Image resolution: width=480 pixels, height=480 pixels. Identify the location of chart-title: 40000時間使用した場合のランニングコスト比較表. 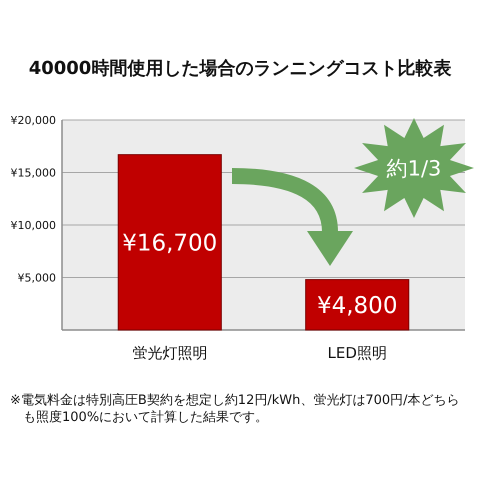
(240, 68).